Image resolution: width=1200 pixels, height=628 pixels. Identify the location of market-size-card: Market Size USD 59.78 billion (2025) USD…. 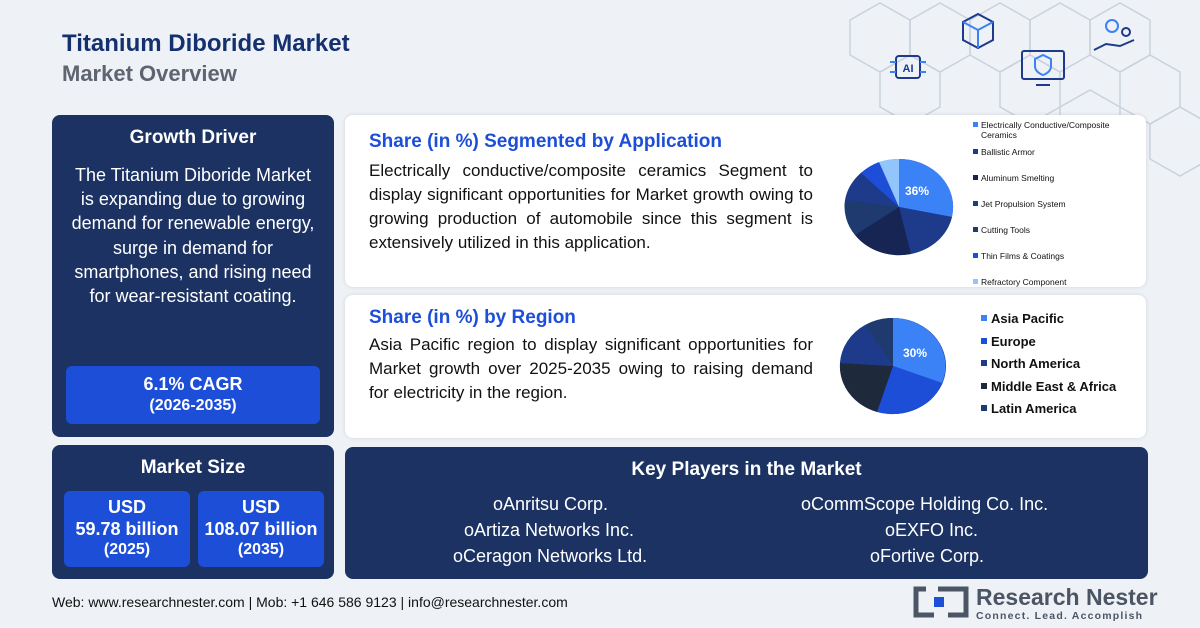
(193, 512).